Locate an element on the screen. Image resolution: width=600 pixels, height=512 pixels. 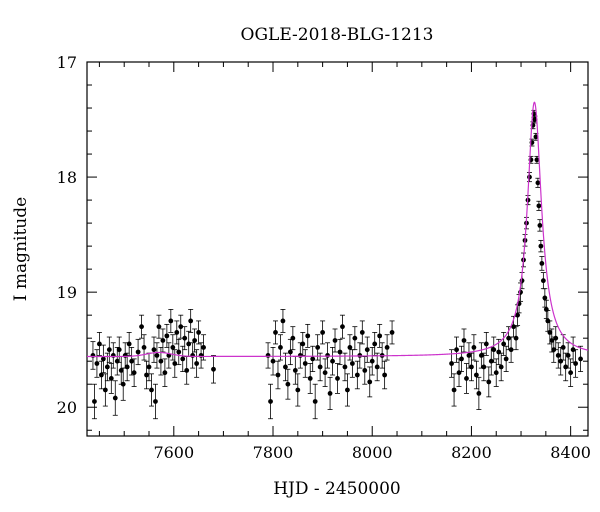
chart-title: OGLE-2018-BLG-1213 is located at coordinates (337, 35).